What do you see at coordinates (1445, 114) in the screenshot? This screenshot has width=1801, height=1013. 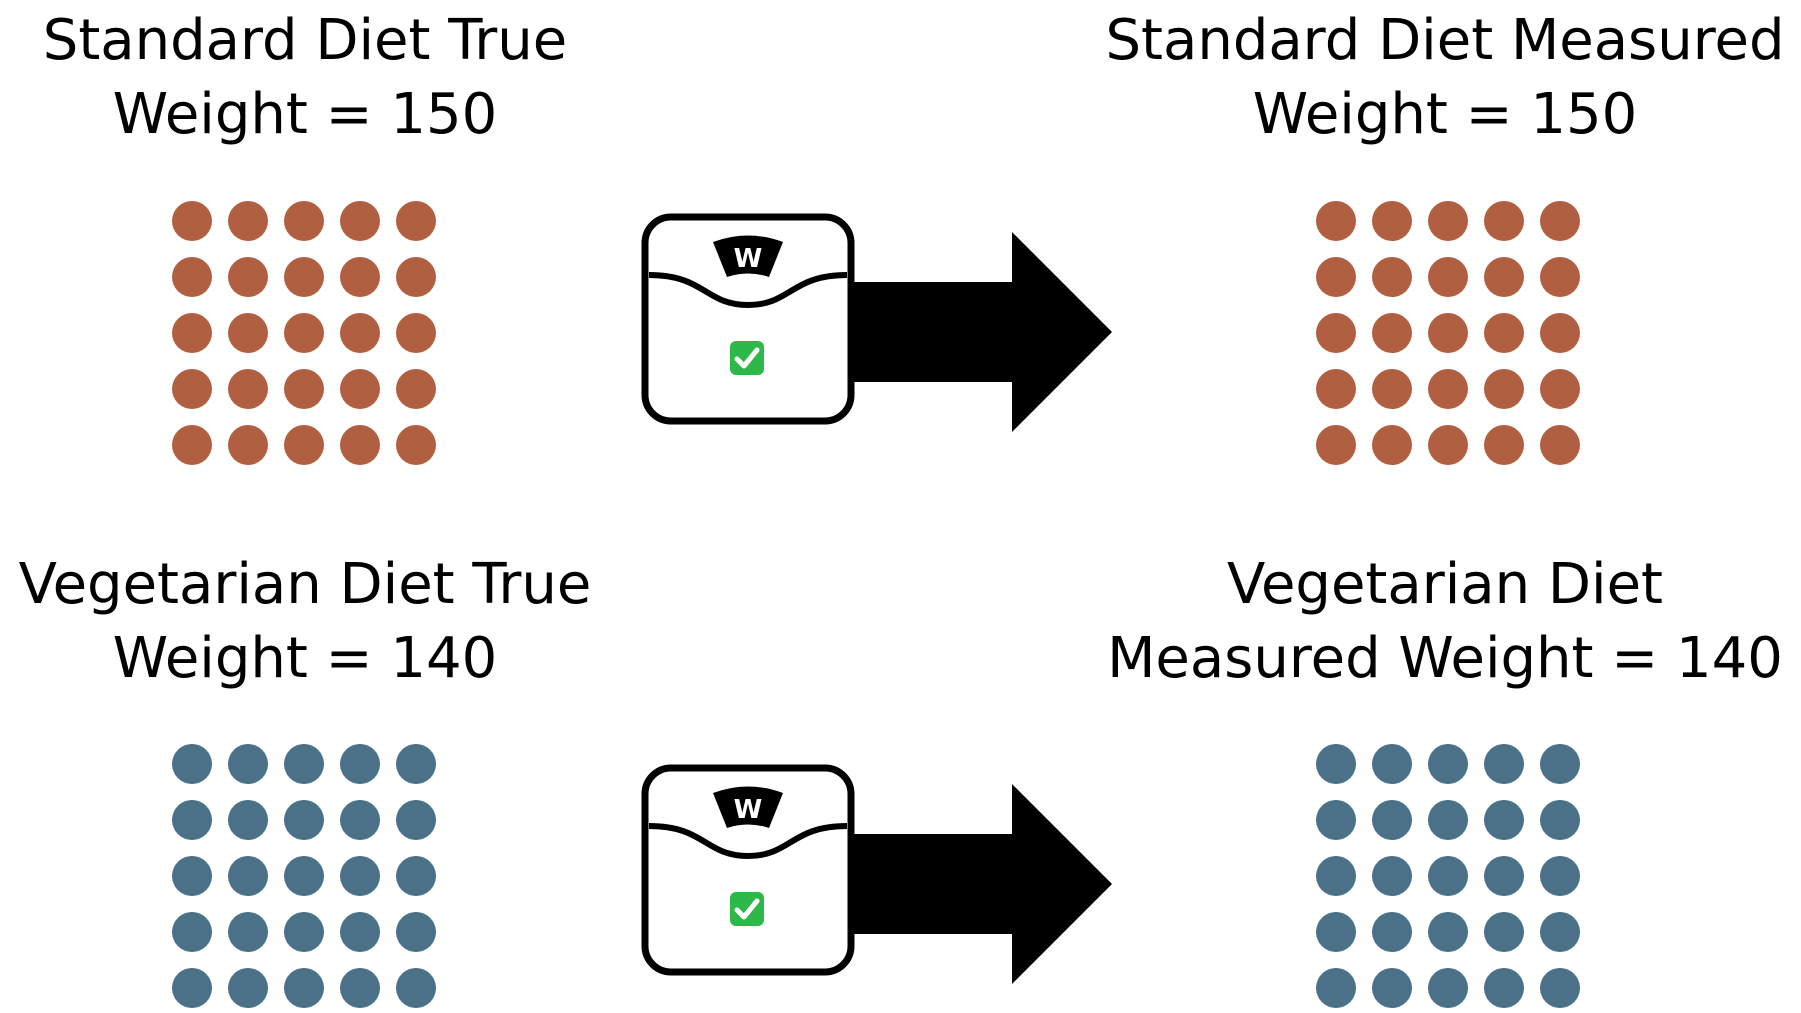 I see `standard-measured-weight: Weight = 150` at bounding box center [1445, 114].